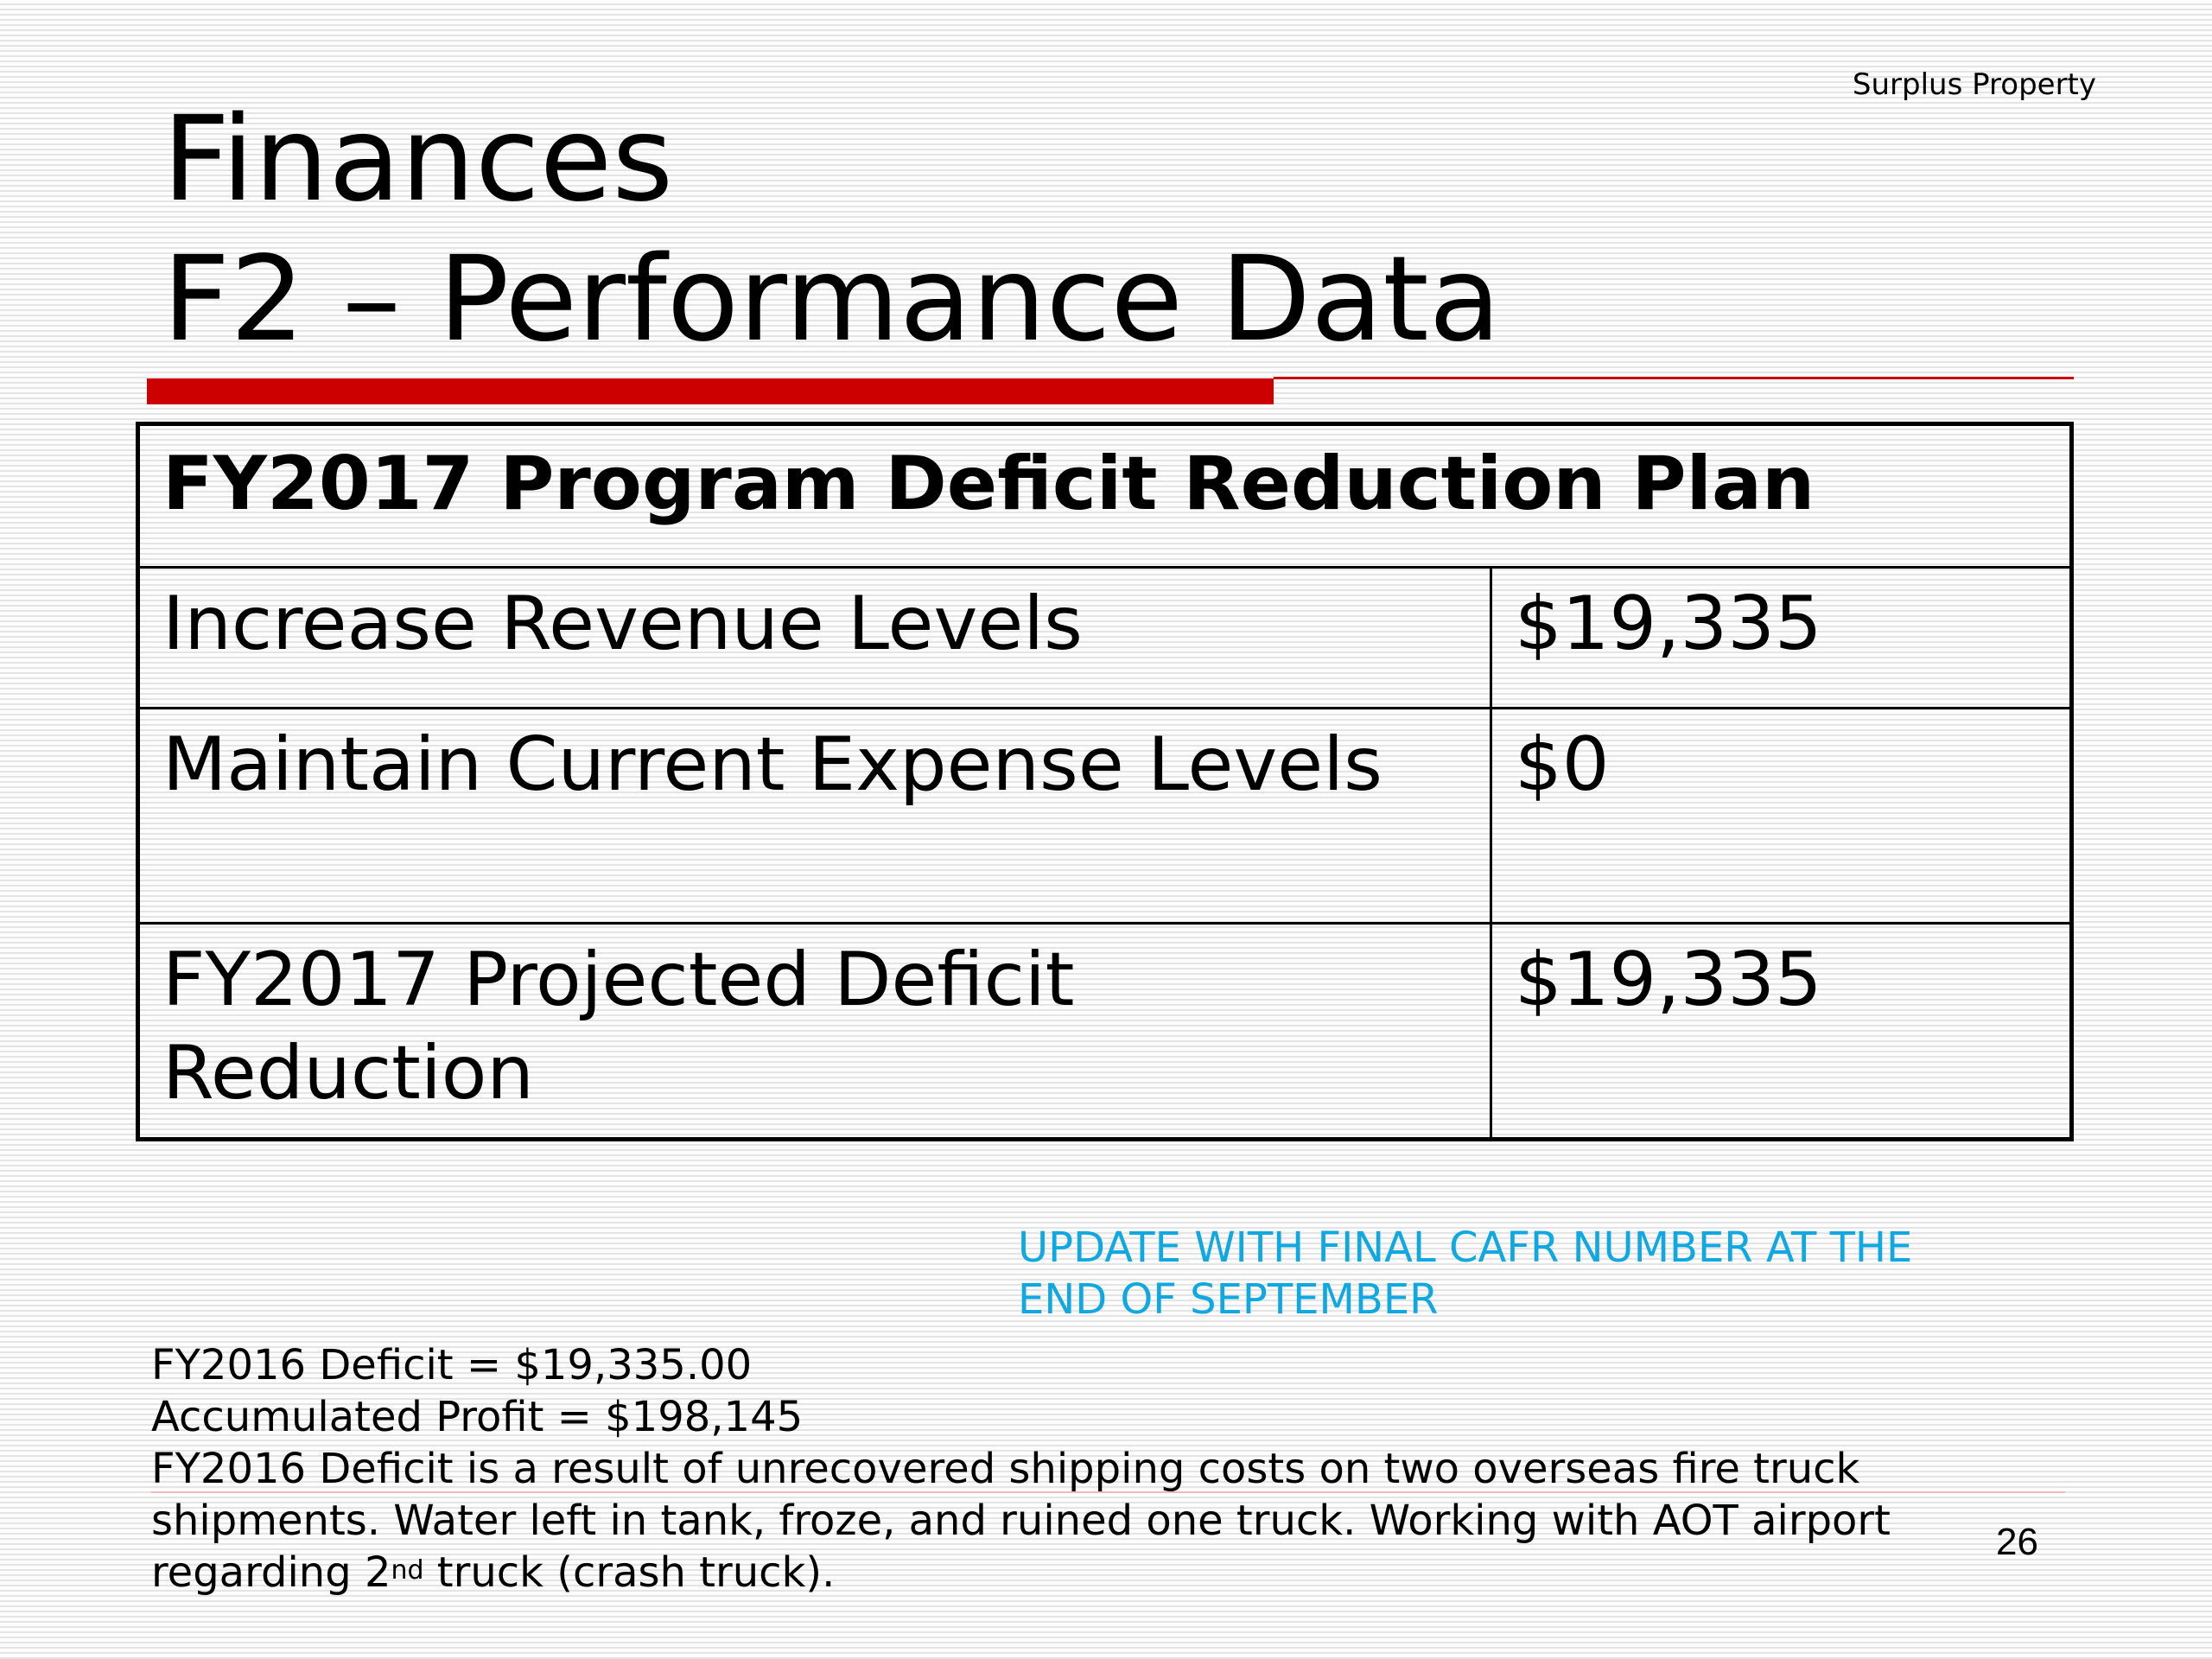 The width and height of the screenshot is (2212, 1659). Describe the element at coordinates (1228, 1299) in the screenshot. I see `update-note-line-2: END OF SEPTEMBER` at that location.